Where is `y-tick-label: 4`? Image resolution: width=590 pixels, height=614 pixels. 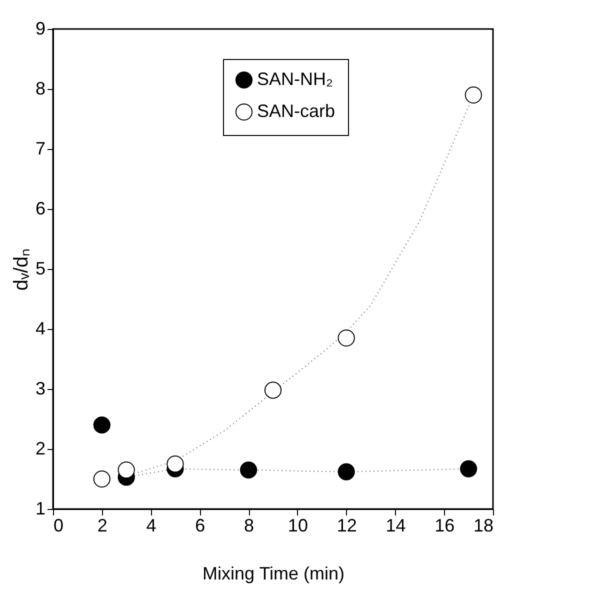
y-tick-label: 4 is located at coordinates (40, 328).